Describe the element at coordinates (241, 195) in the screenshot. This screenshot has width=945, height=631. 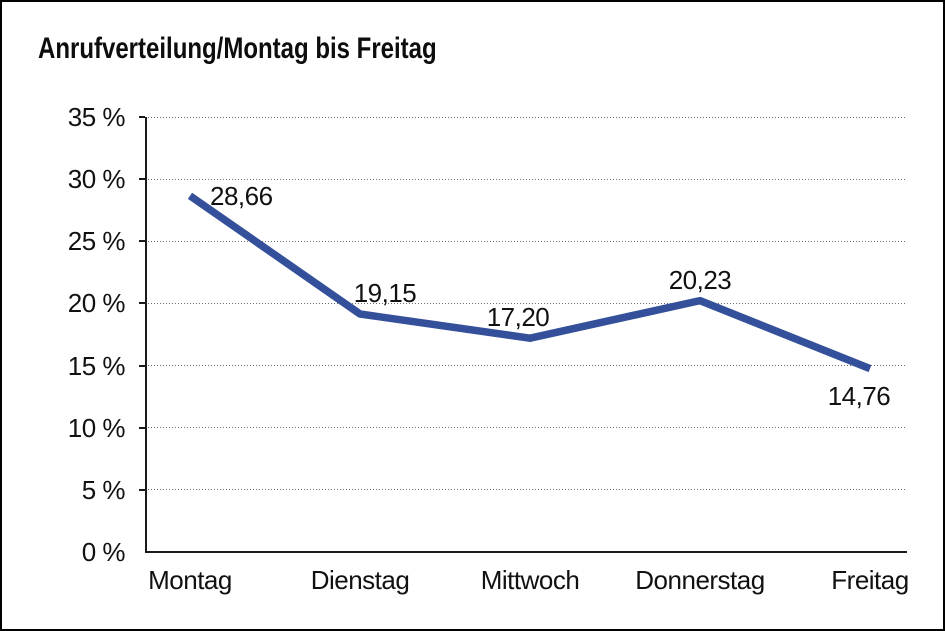
I see `data-point-label: 28,66` at that location.